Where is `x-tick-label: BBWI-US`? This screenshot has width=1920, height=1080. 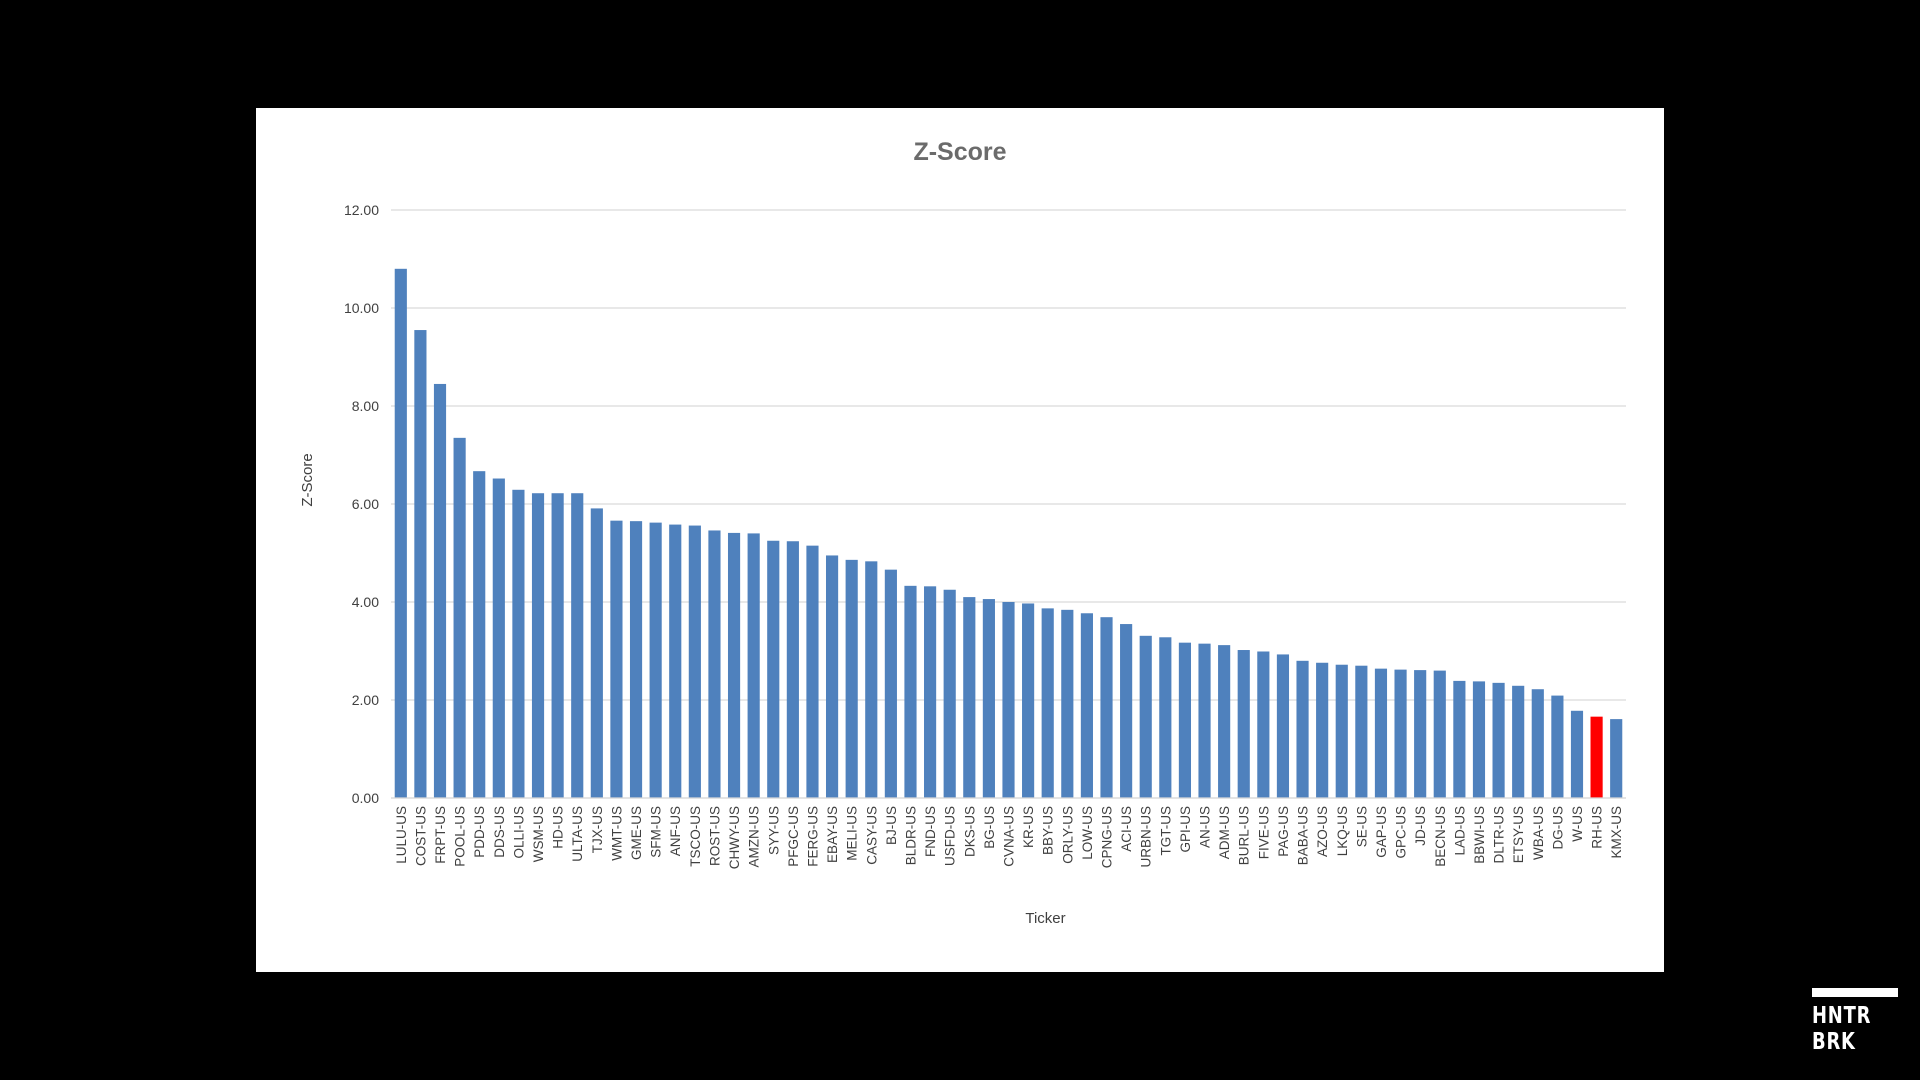
x-tick-label: BBWI-US is located at coordinates (1479, 835).